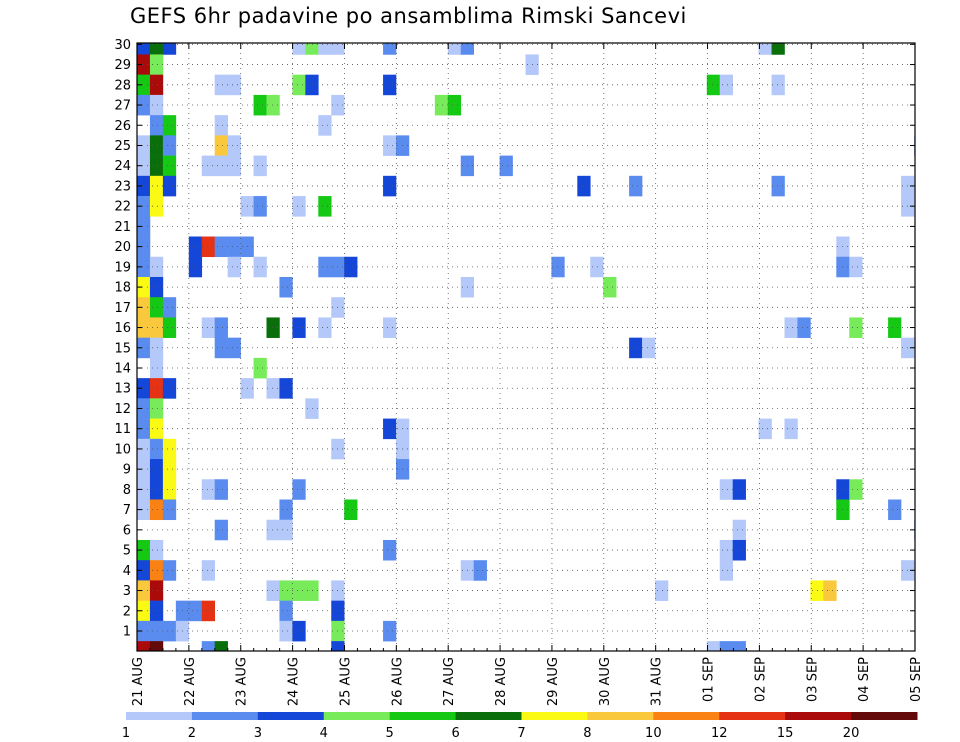 The height and width of the screenshot is (742, 960). I want to click on x-tick-label: 04 SEP, so click(864, 679).